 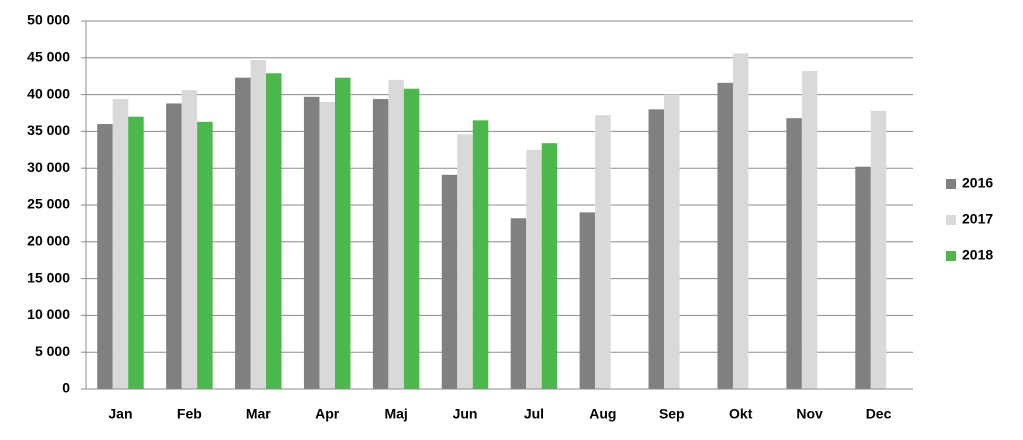 I want to click on legend-label: 2018, so click(x=977, y=255).